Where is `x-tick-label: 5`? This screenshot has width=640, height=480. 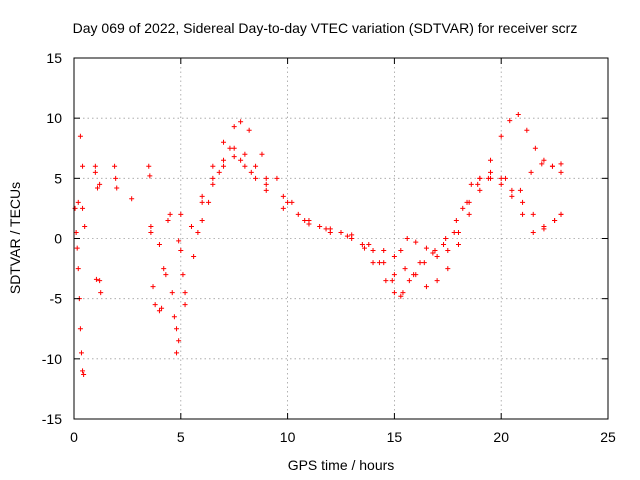 x-tick-label: 5 is located at coordinates (181, 437).